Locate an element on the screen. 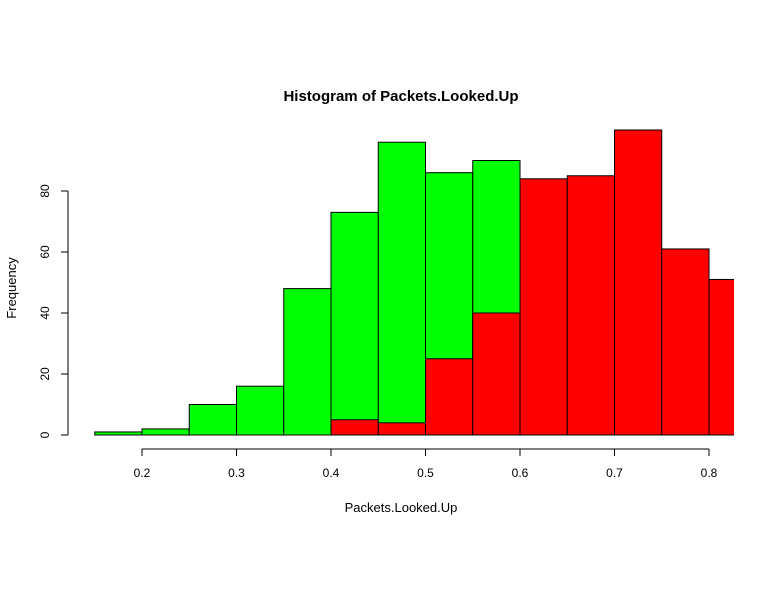 Image resolution: width=768 pixels, height=594 pixels. x-axis-label: Packets.Looked.Up is located at coordinates (401, 507).